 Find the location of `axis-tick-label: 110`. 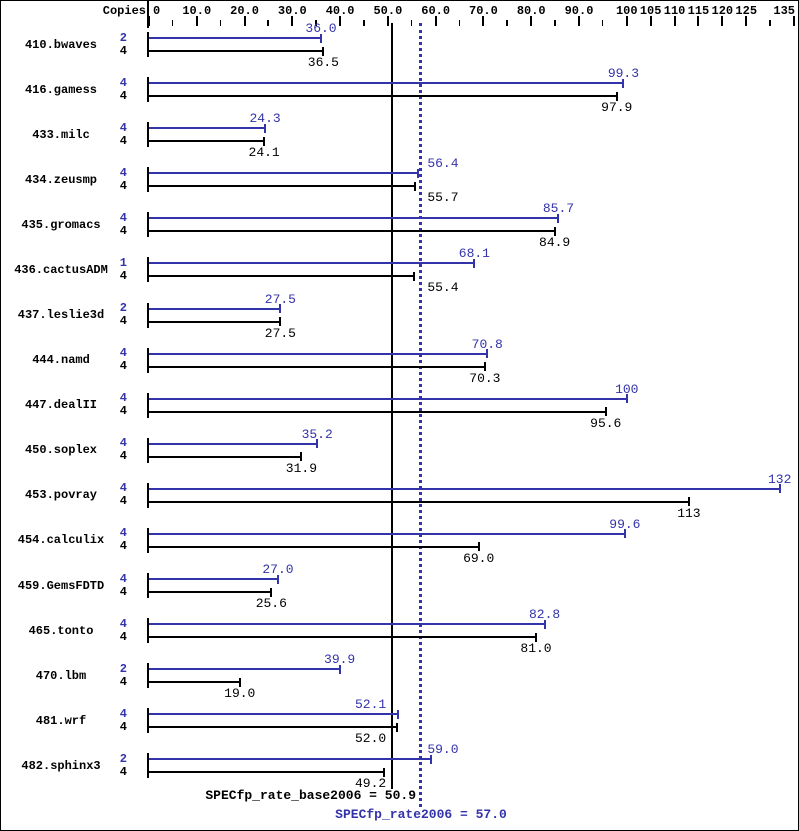

axis-tick-label: 110 is located at coordinates (674, 11).